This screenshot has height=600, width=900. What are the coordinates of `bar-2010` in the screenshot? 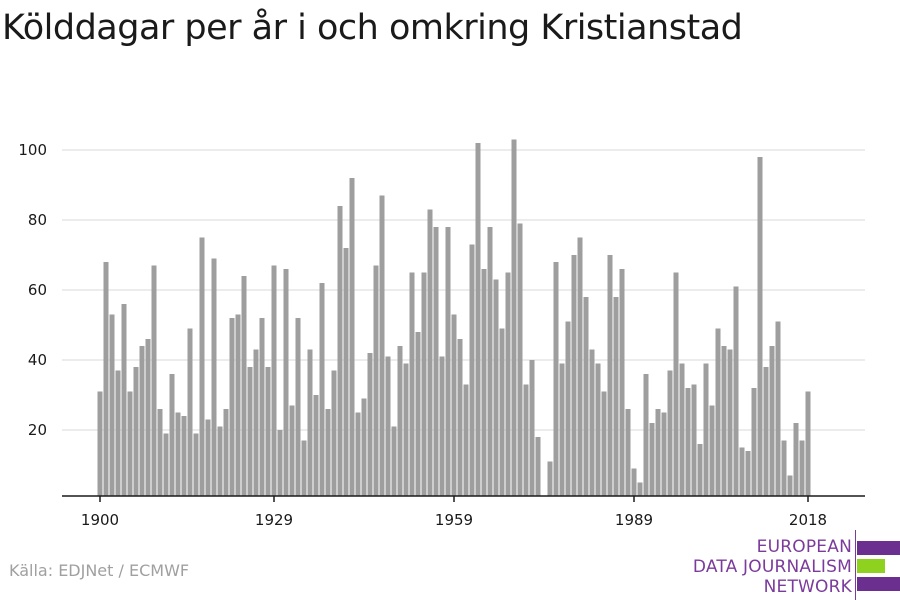 It's located at (760, 326).